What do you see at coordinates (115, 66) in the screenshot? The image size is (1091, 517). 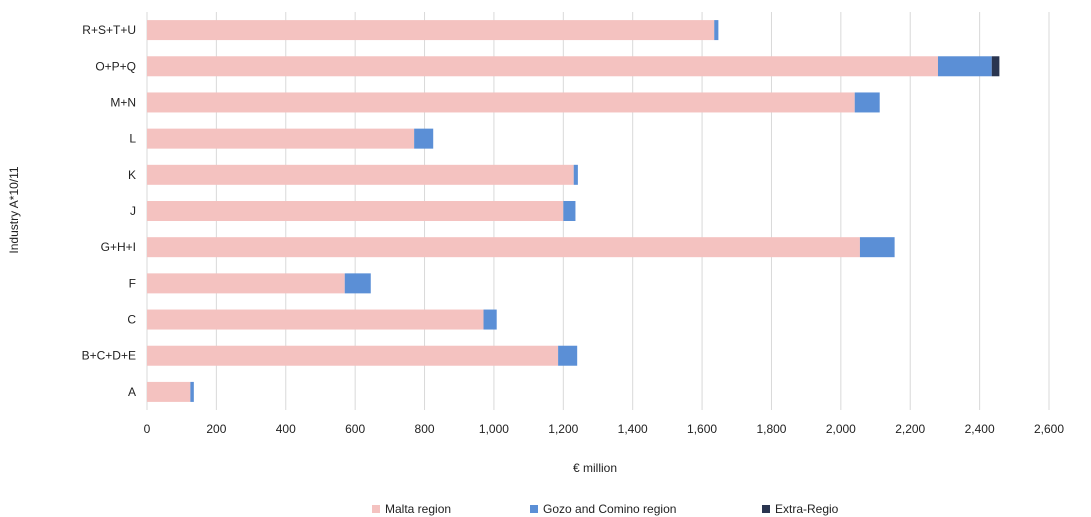 I see `y-tick-label: O+P+Q` at bounding box center [115, 66].